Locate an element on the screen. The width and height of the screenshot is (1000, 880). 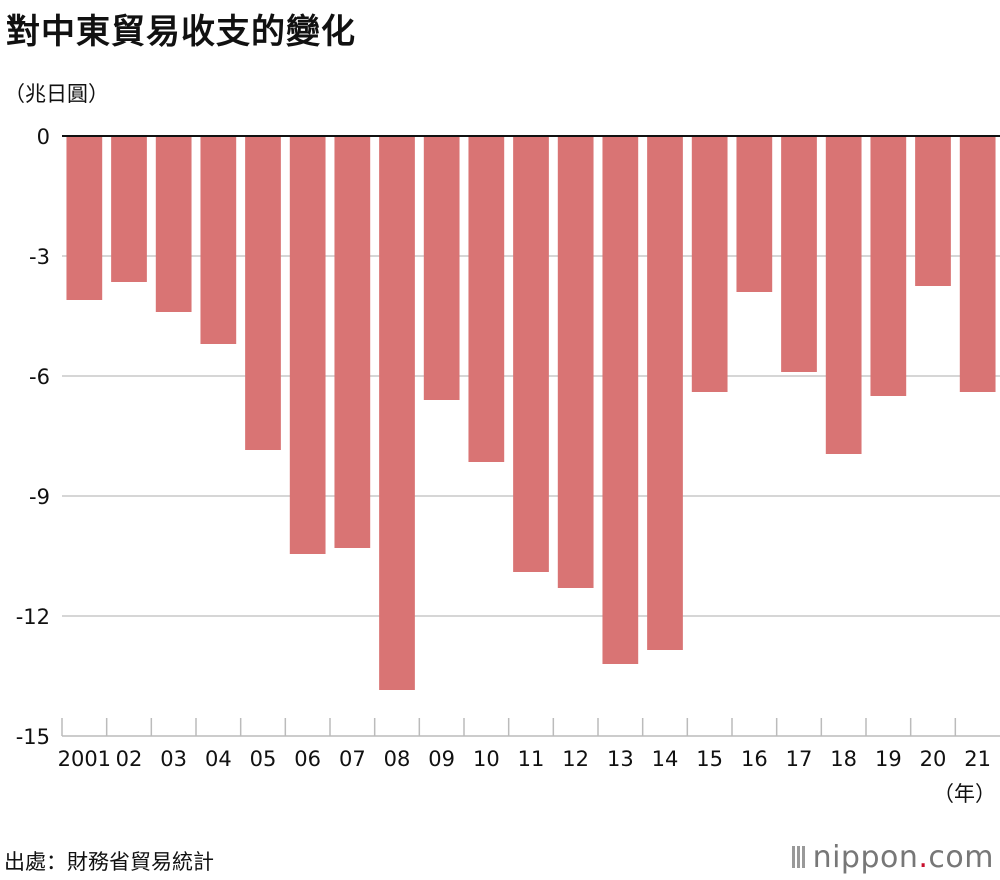
x-tick-label: 12 is located at coordinates (575, 759).